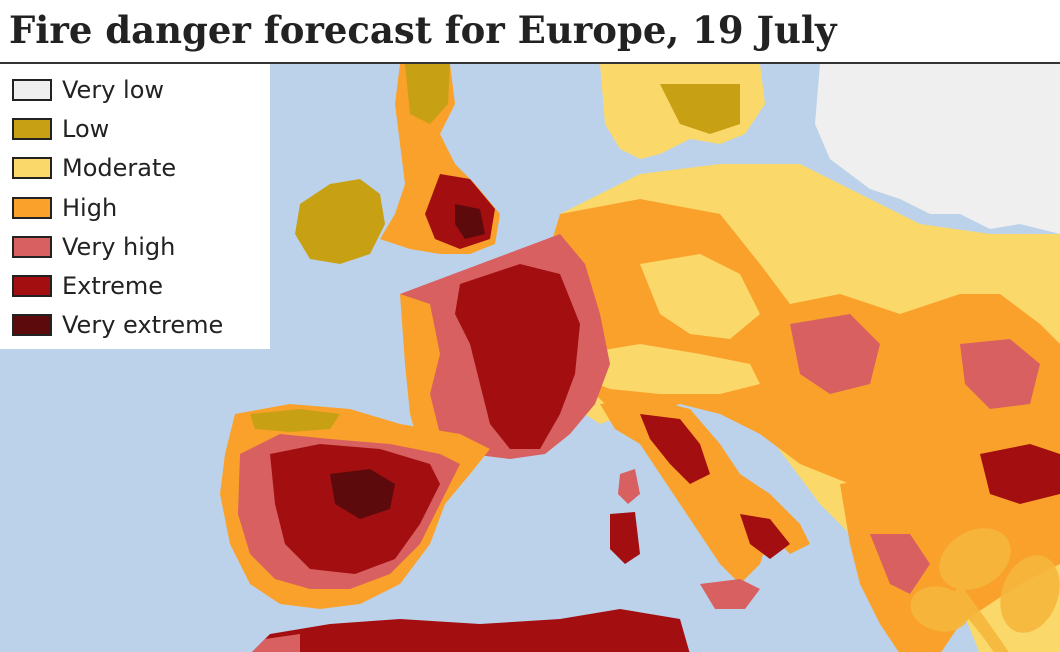  What do you see at coordinates (470, 221) in the screenshot?
I see `region-britain-very-extreme` at bounding box center [470, 221].